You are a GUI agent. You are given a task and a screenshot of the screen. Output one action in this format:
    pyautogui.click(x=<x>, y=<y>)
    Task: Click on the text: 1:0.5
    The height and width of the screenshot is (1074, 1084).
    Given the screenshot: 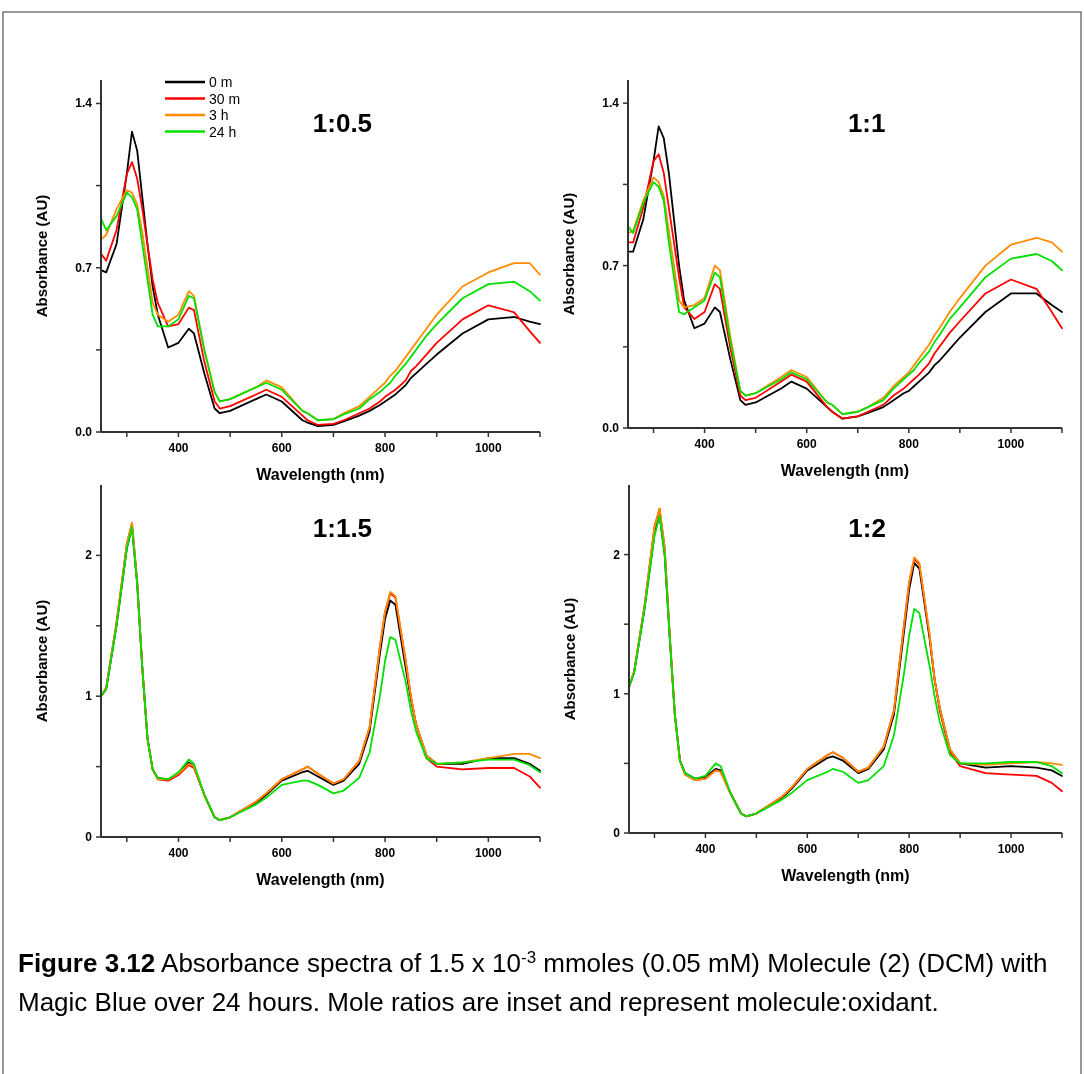 What is the action you would take?
    pyautogui.click(x=342, y=123)
    